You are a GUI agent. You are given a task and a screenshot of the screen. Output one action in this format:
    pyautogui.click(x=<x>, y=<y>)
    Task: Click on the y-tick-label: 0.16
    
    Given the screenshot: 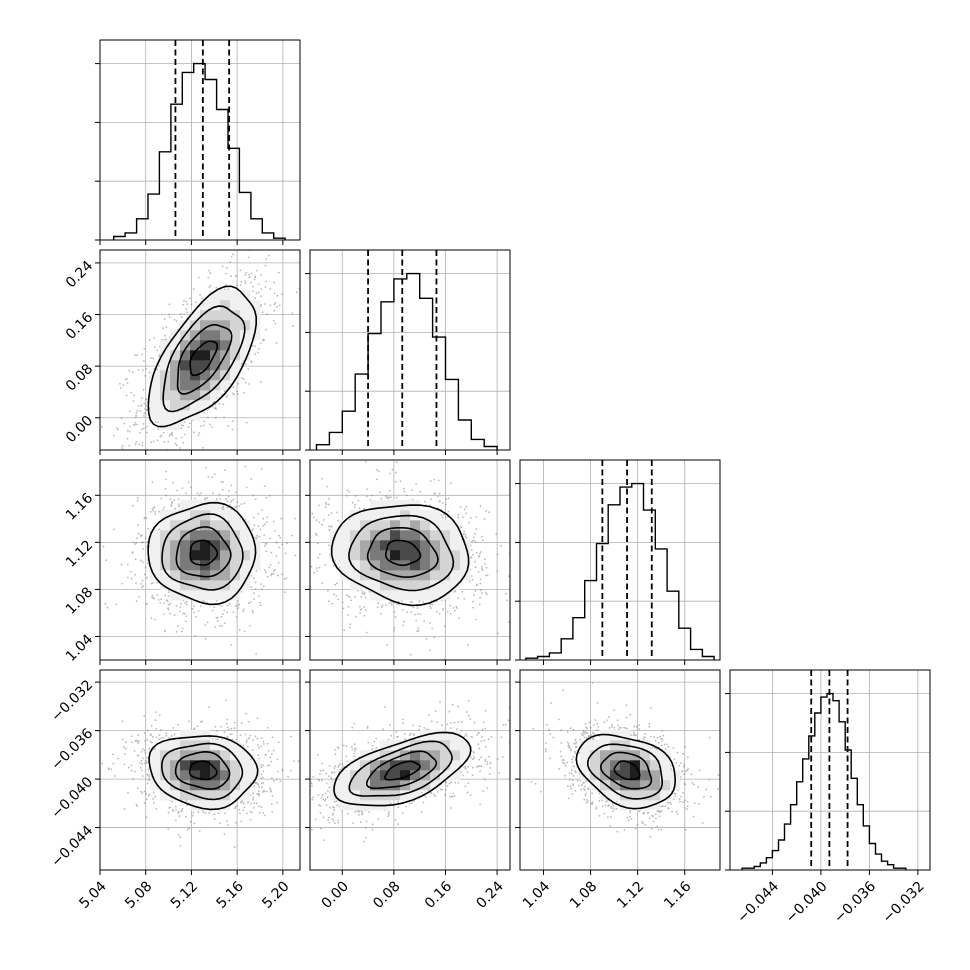 What is the action you would take?
    pyautogui.click(x=79, y=325)
    